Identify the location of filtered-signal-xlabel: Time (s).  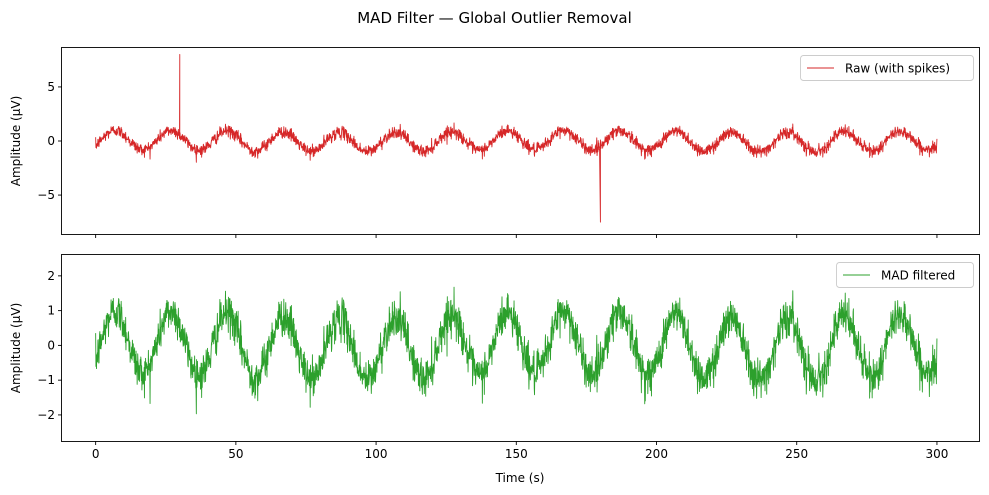
(520, 478).